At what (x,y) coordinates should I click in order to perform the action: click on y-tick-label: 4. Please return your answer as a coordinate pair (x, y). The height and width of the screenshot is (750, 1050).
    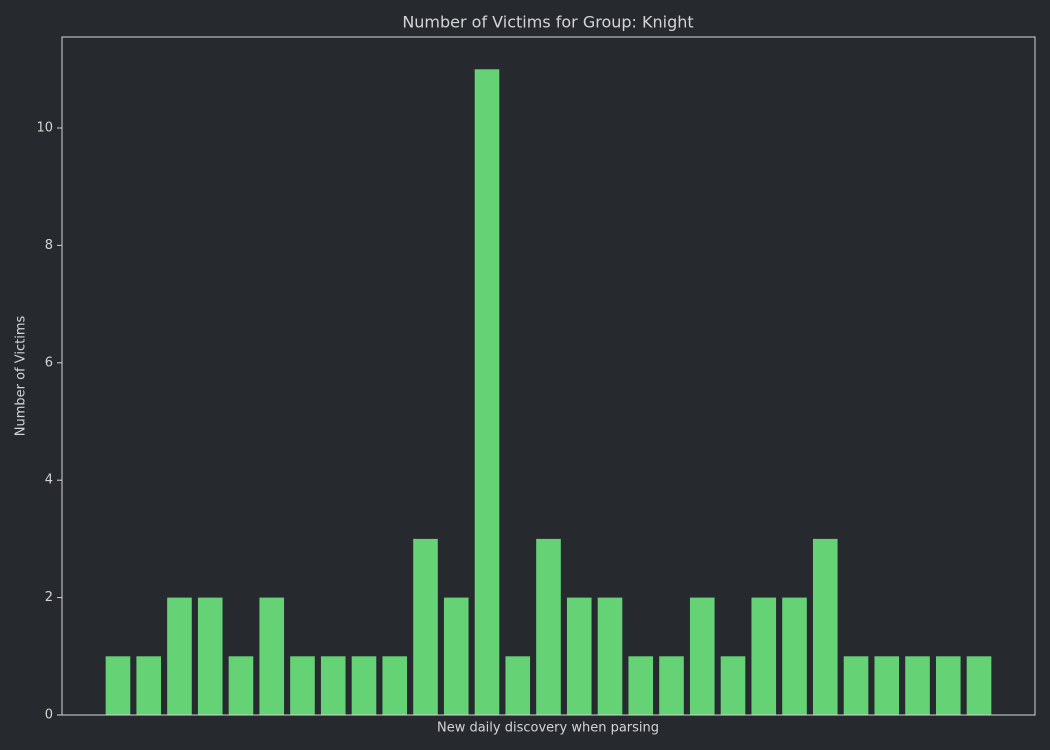
    Looking at the image, I should click on (49, 480).